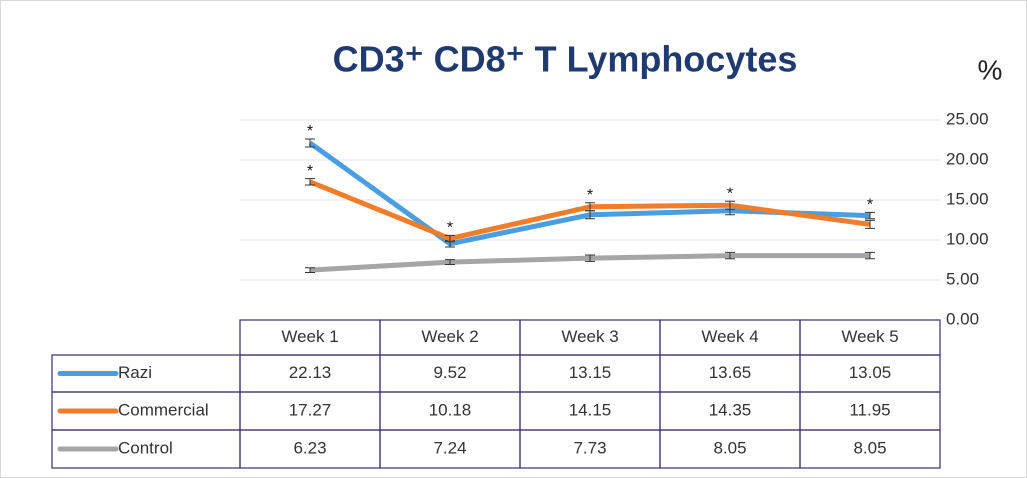 This screenshot has height=478, width=1027. I want to click on table-header: Week 4, so click(729, 336).